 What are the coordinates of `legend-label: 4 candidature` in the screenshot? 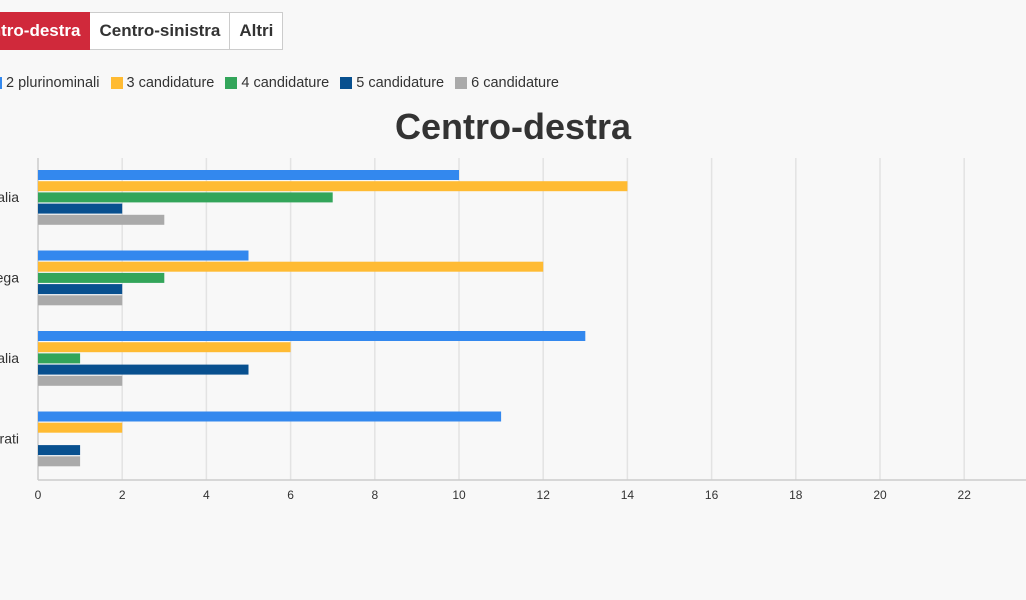 It's located at (285, 83).